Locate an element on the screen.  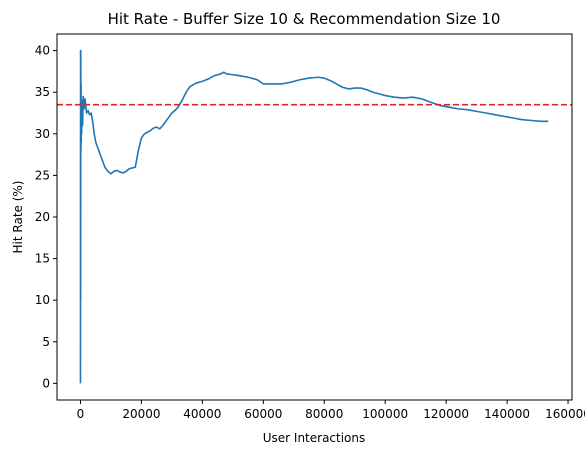
y-tick-label: 10 is located at coordinates (42, 300).